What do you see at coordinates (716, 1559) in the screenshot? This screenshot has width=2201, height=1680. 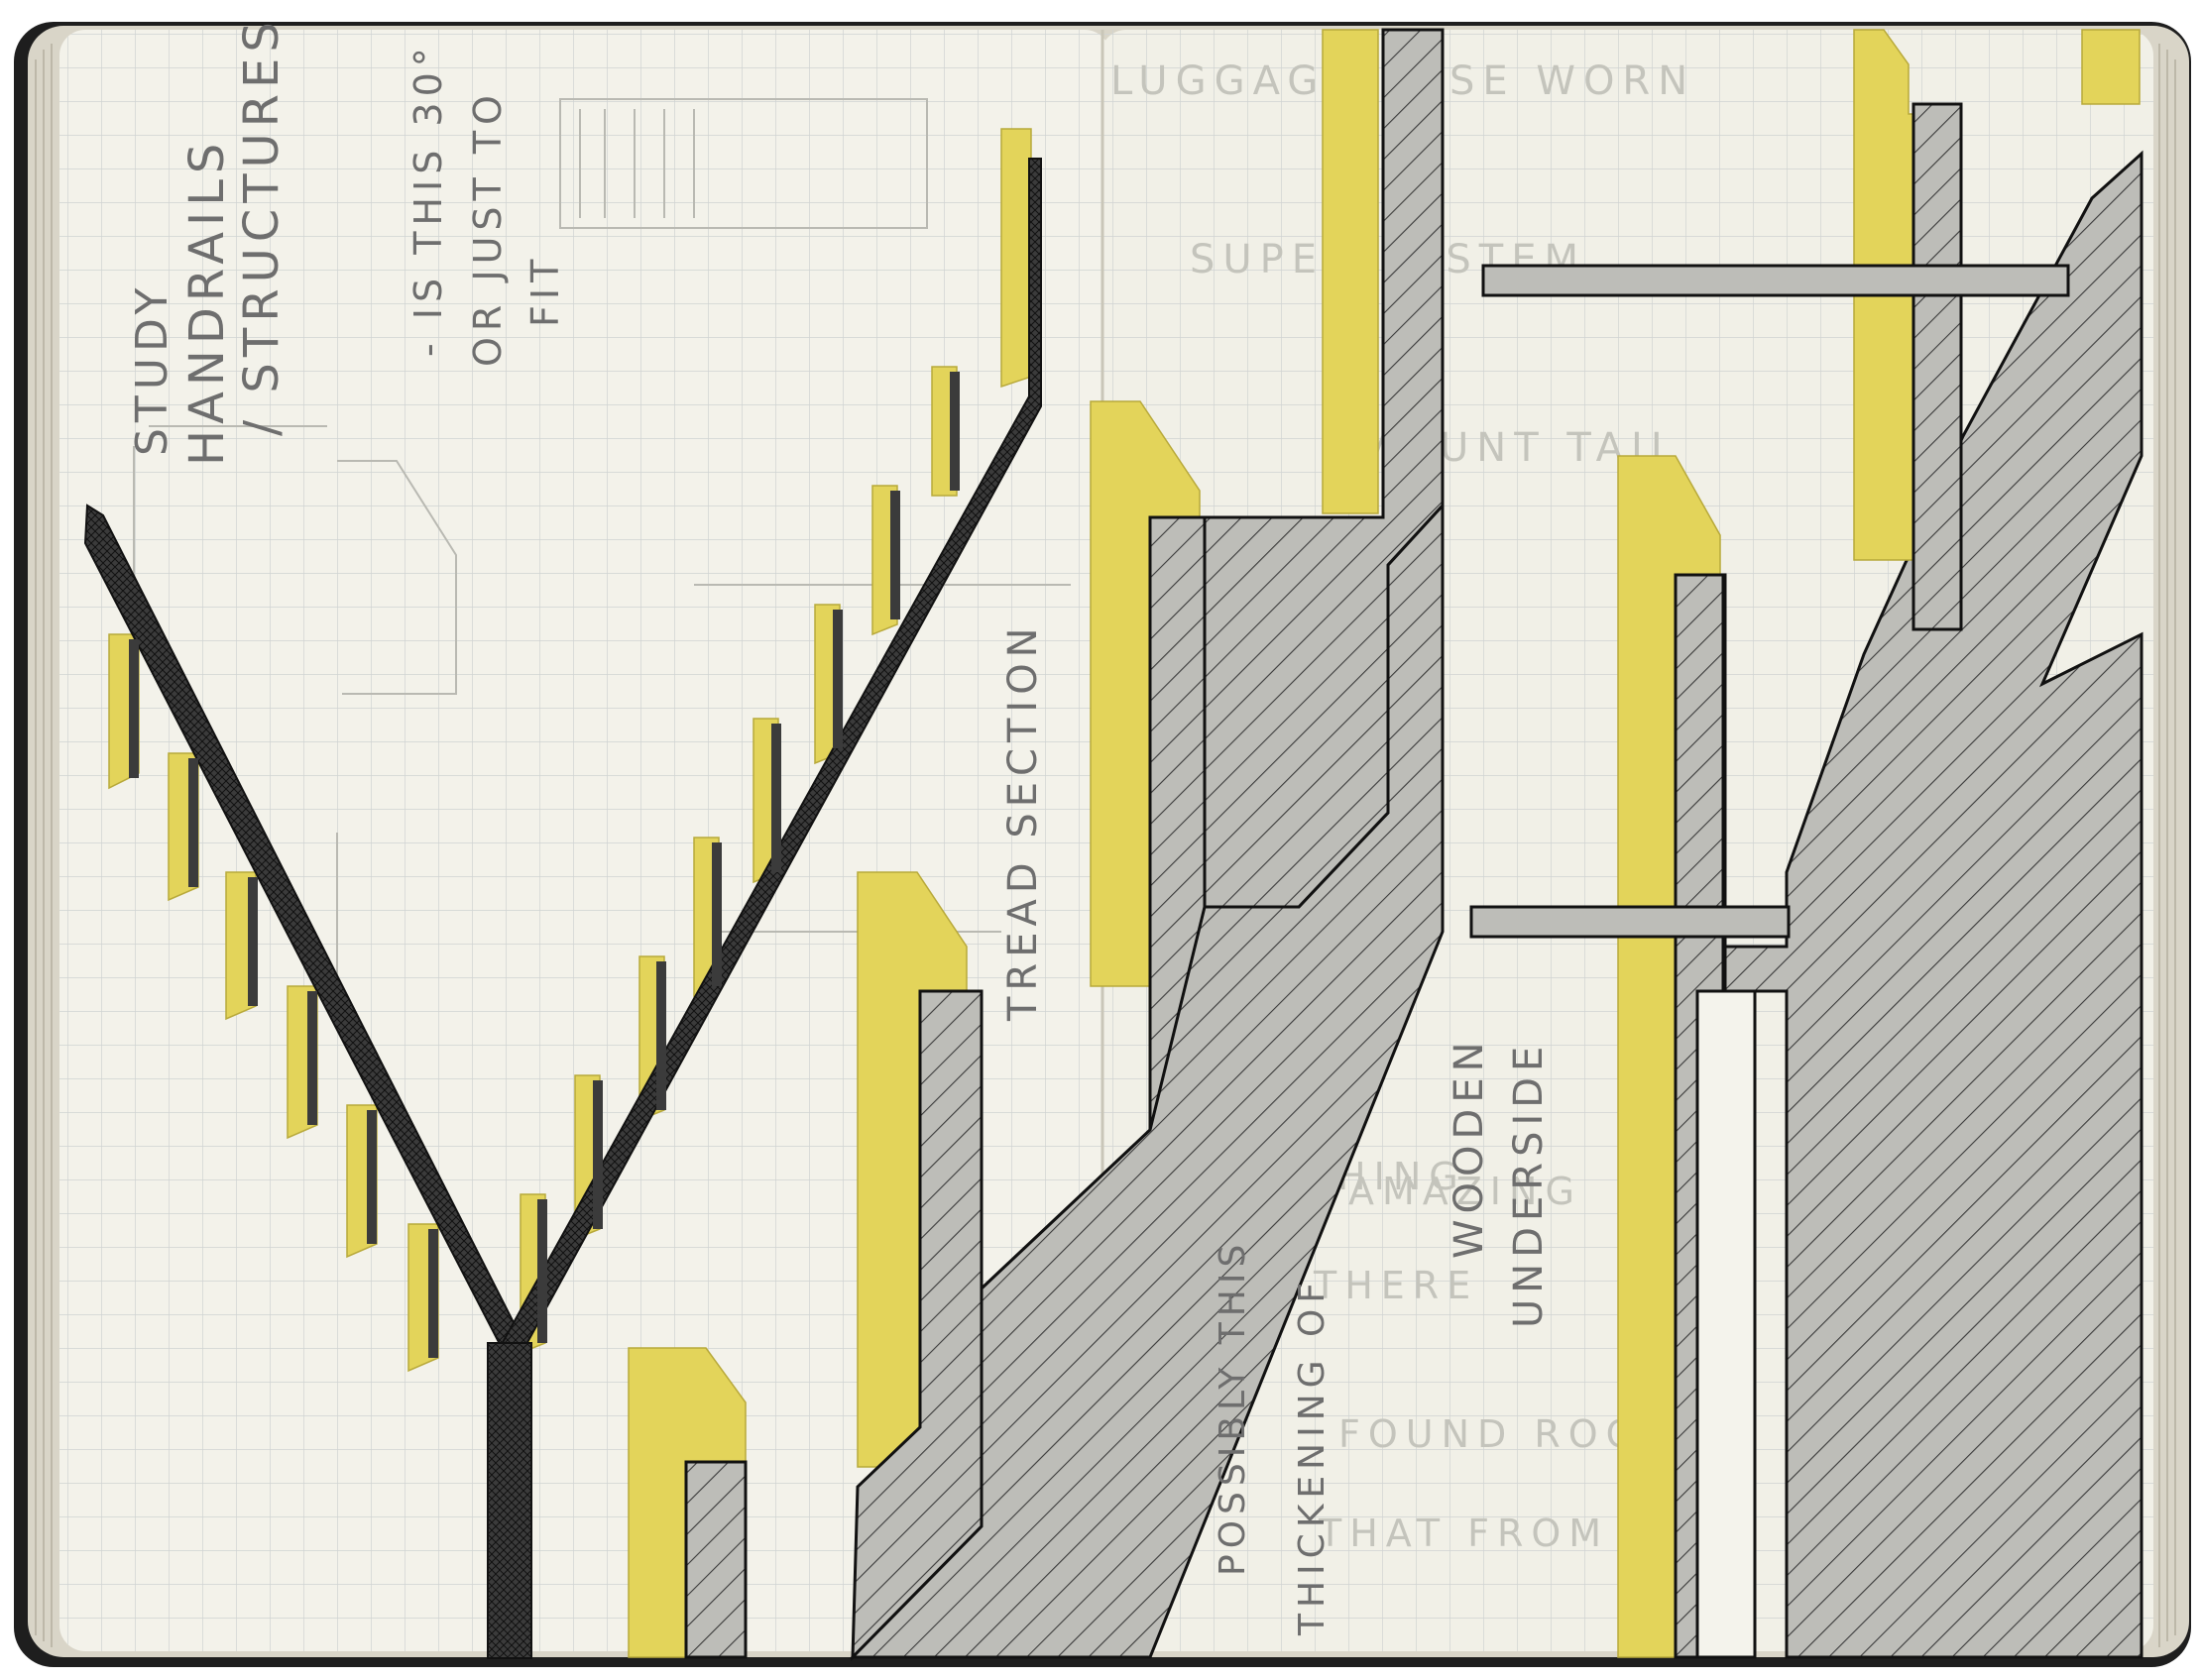 I see `bottom-riser-hatched` at bounding box center [716, 1559].